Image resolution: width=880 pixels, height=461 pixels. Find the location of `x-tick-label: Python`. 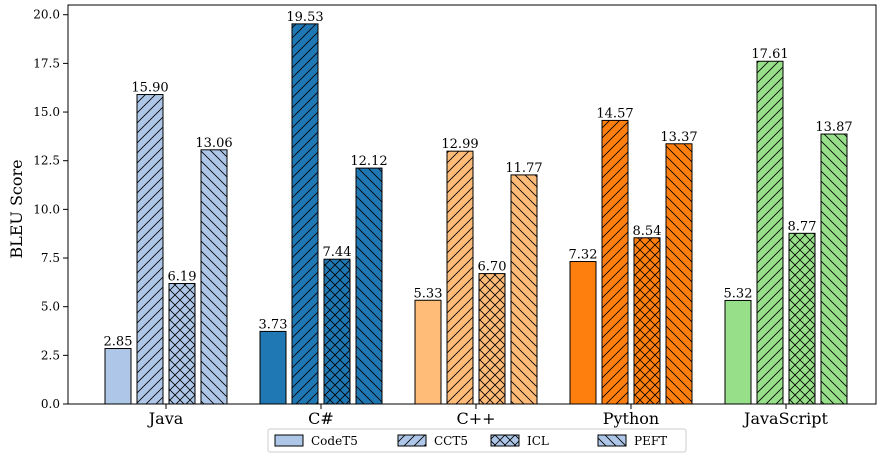

x-tick-label: Python is located at coordinates (631, 418).